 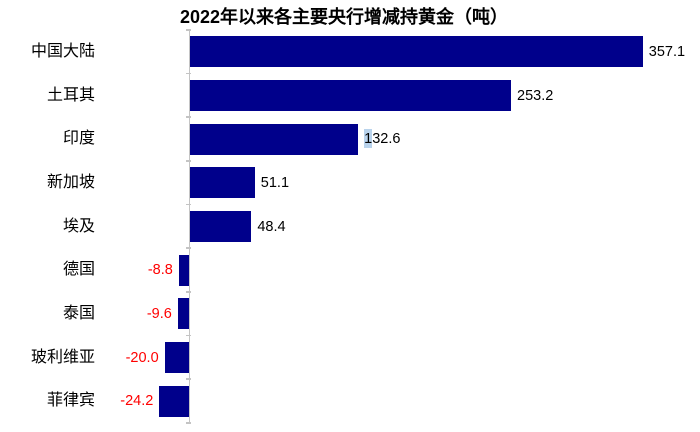 What do you see at coordinates (137, 401) in the screenshot?
I see `value-label: -24.2` at bounding box center [137, 401].